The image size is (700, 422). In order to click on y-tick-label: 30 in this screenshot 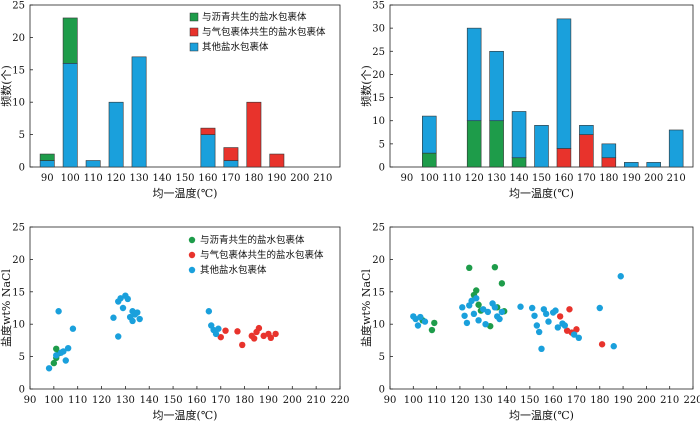, I will do `click(378, 29)`.